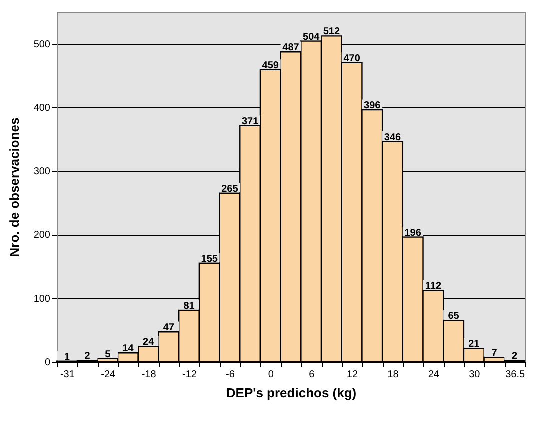 The height and width of the screenshot is (423, 549). I want to click on data-label: 5, so click(108, 354).